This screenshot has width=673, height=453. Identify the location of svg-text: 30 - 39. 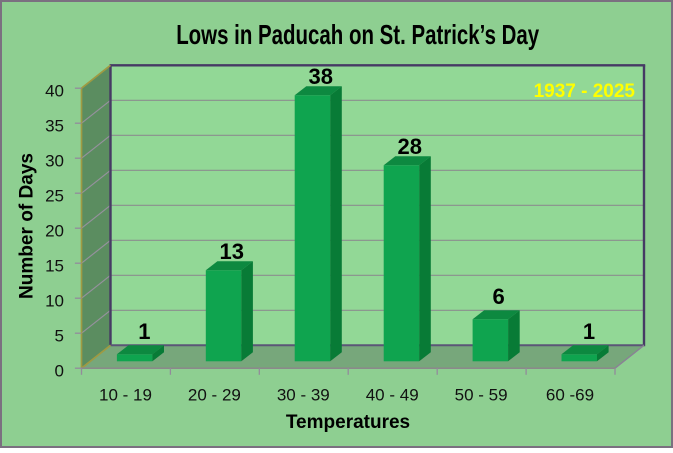
(303, 394).